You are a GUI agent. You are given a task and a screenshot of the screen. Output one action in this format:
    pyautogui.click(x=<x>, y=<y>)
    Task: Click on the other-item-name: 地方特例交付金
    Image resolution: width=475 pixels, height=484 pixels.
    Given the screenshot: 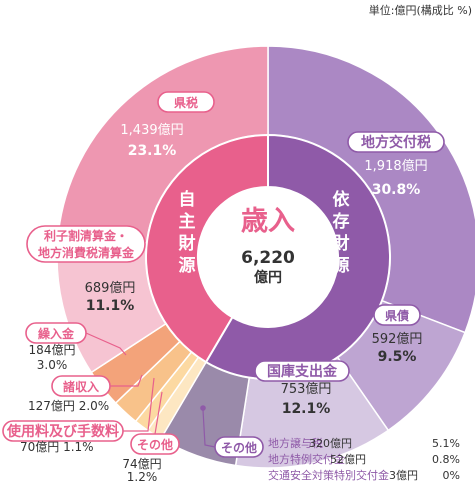 What is the action you would take?
    pyautogui.click(x=306, y=459)
    